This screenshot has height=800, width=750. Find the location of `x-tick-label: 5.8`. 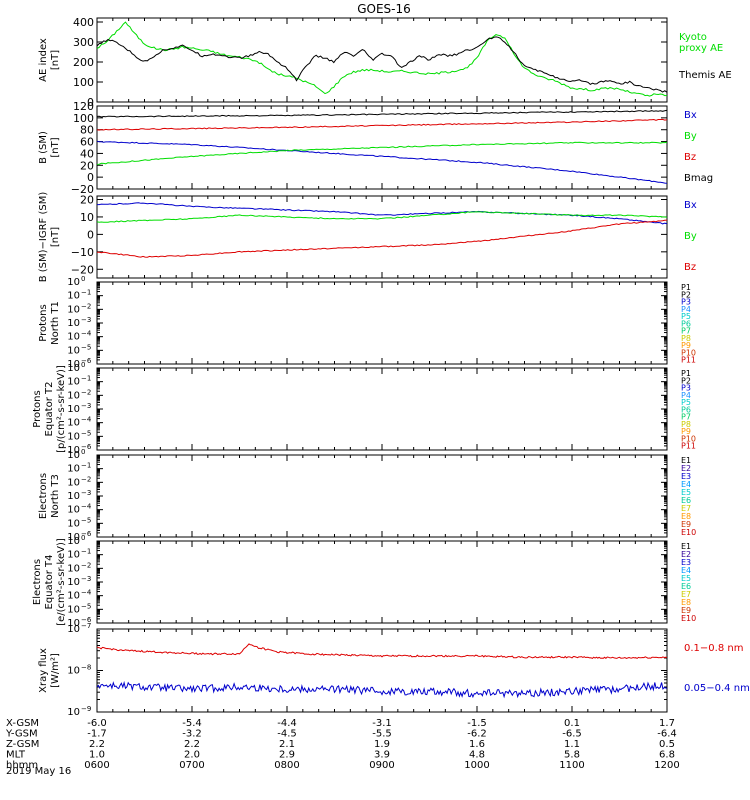

x-tick-label: 5.8 is located at coordinates (572, 755).